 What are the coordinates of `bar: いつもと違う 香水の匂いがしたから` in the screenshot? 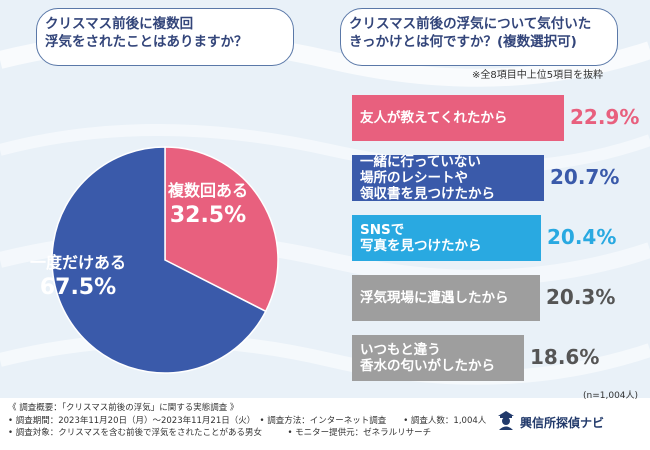 It's located at (438, 358).